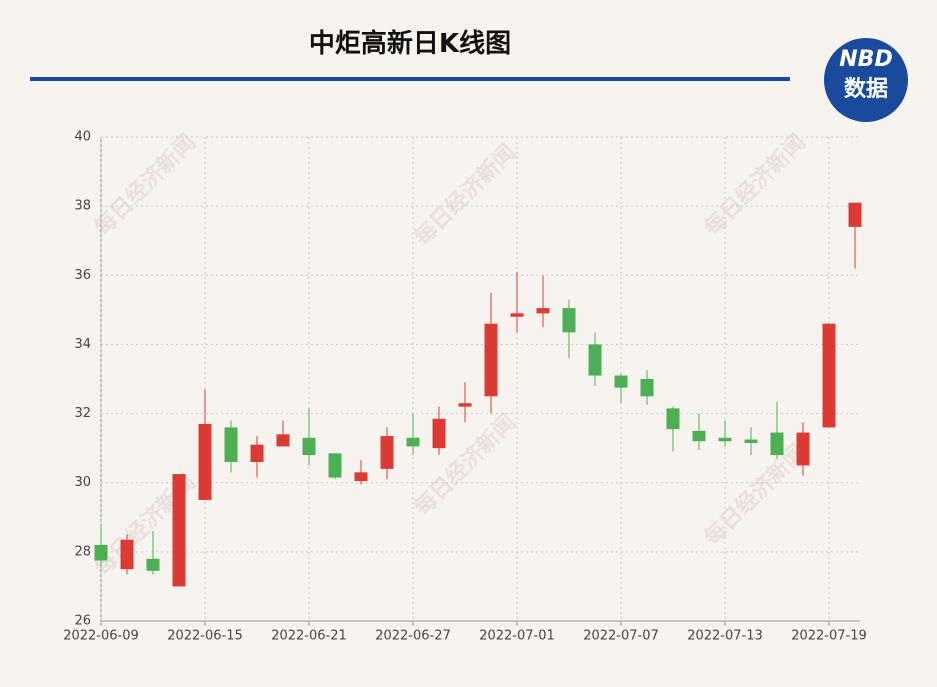 Image resolution: width=937 pixels, height=687 pixels. I want to click on logo, so click(866, 80).